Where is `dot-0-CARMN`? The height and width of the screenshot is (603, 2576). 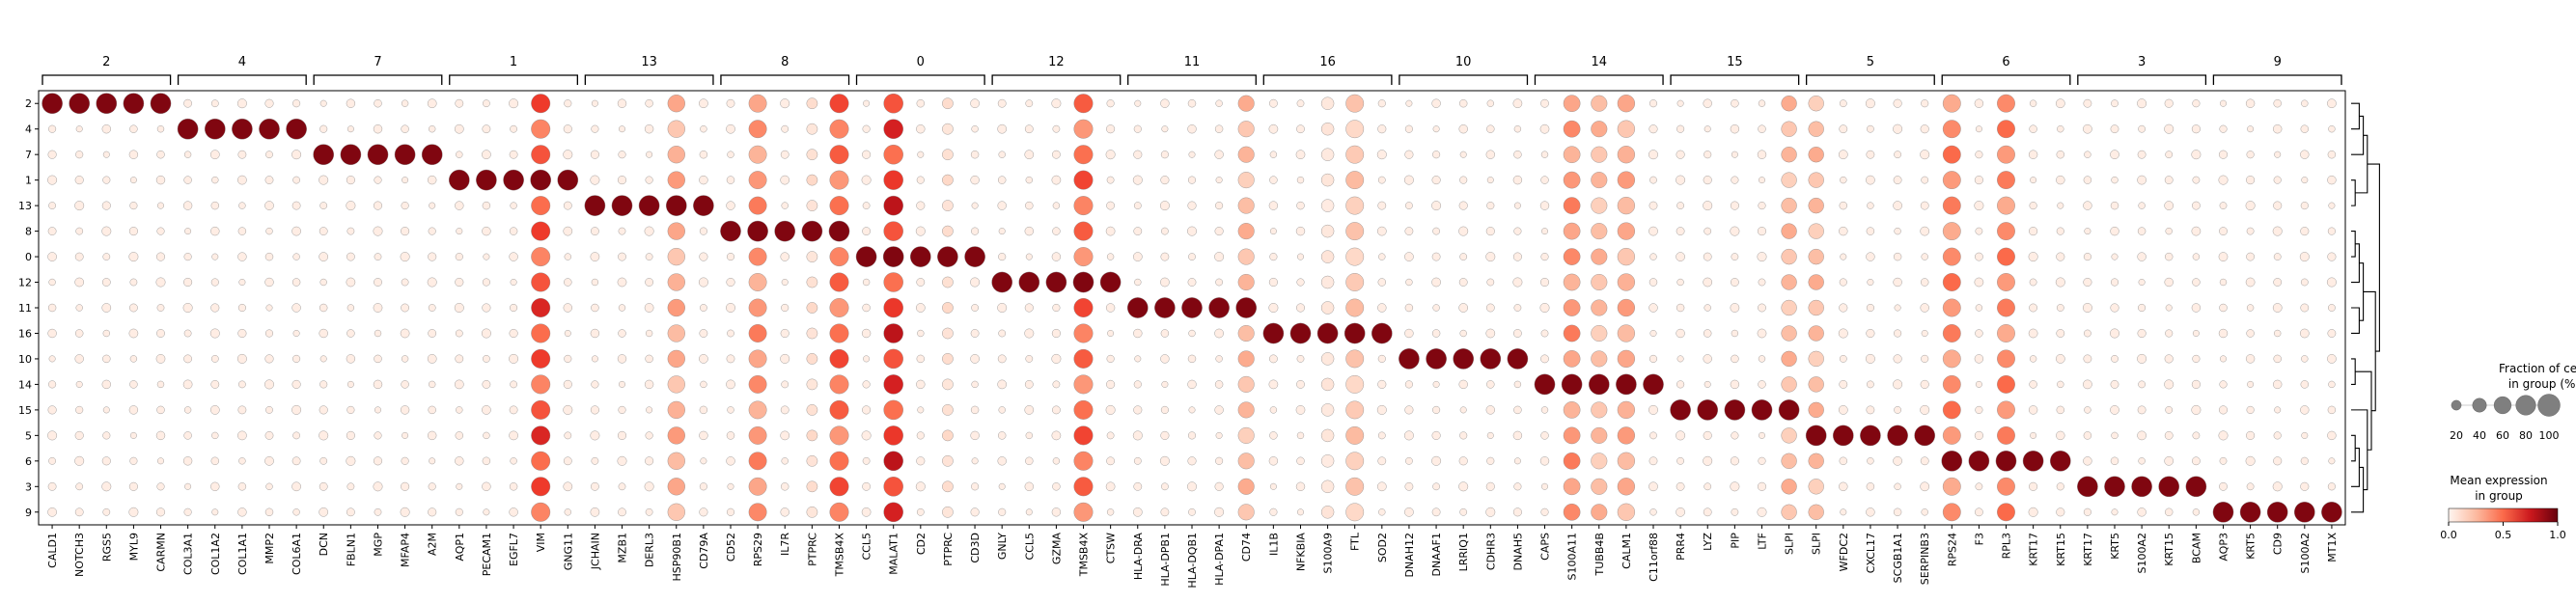 dot-0-CARMN is located at coordinates (160, 257).